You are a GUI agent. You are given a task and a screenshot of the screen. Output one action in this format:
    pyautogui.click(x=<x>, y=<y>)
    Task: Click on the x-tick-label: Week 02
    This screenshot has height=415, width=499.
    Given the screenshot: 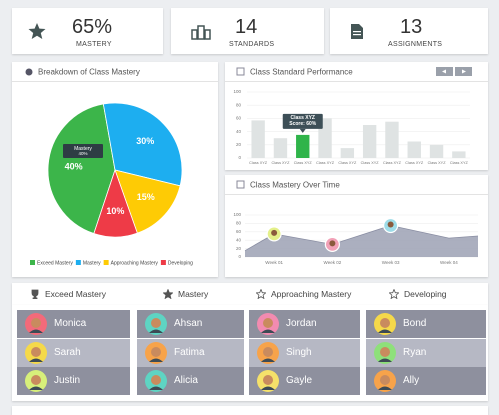 What is the action you would take?
    pyautogui.click(x=333, y=262)
    